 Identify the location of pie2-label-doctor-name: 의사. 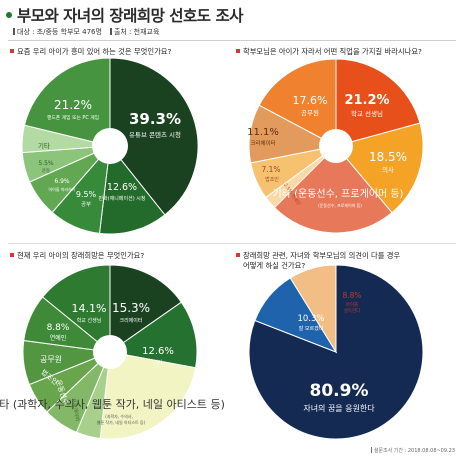
(388, 169).